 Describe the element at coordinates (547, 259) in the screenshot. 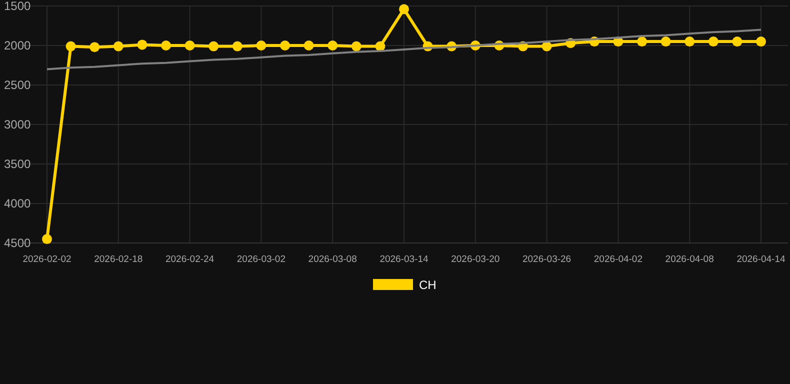

I see `x-tick-label: 2026-03-26` at that location.